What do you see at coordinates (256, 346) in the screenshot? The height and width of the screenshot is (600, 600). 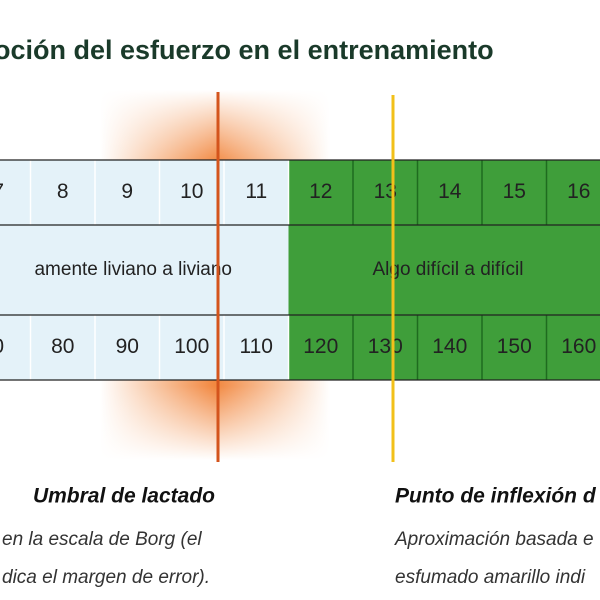 I see `heart-rate-value: 110` at bounding box center [256, 346].